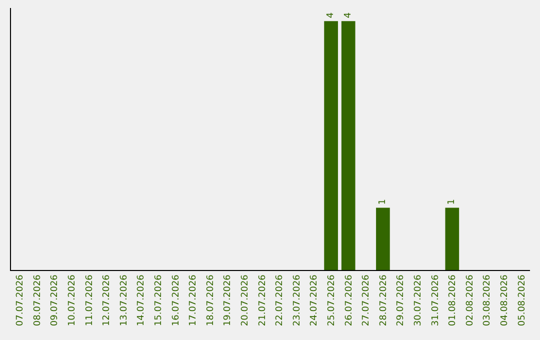 This screenshot has height=340, width=540. I want to click on x-tick-label: 14.07.2026, so click(141, 300).